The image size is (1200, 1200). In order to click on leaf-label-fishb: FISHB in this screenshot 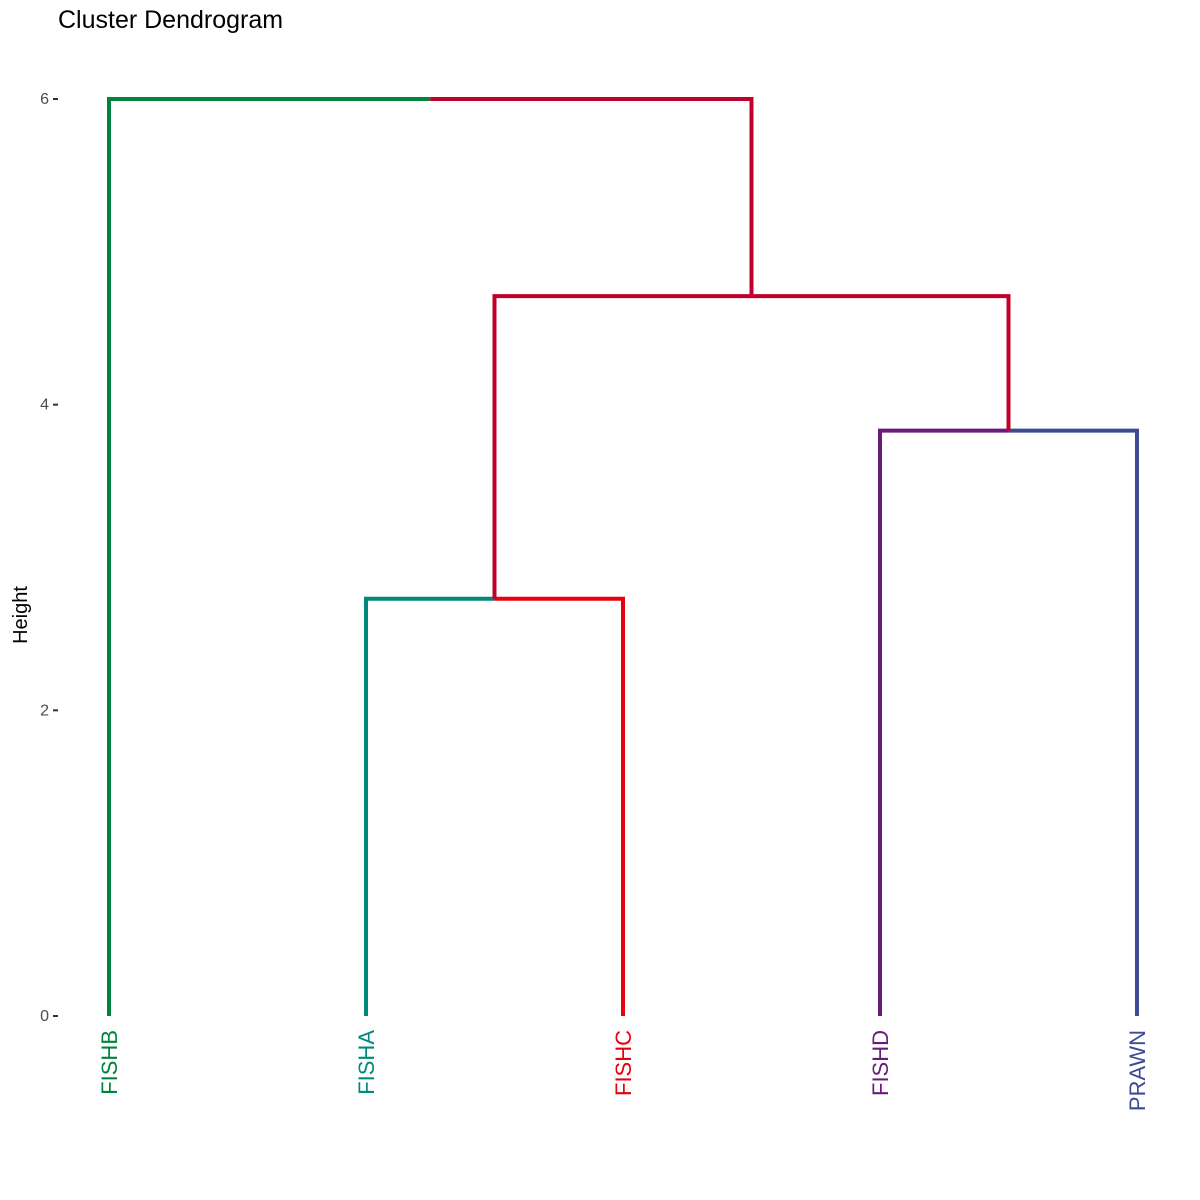, I will do `click(109, 1062)`.